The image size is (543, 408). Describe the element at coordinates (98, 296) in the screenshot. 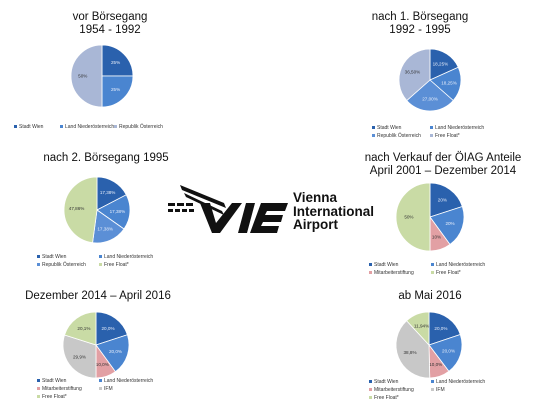

I see `chart-5-title: Dezember 2014 – April 2016` at that location.